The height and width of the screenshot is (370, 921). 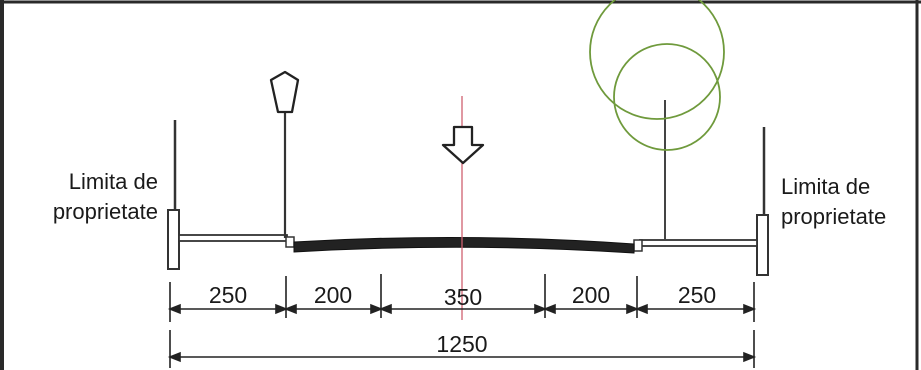 What do you see at coordinates (290, 242) in the screenshot?
I see `left-curb` at bounding box center [290, 242].